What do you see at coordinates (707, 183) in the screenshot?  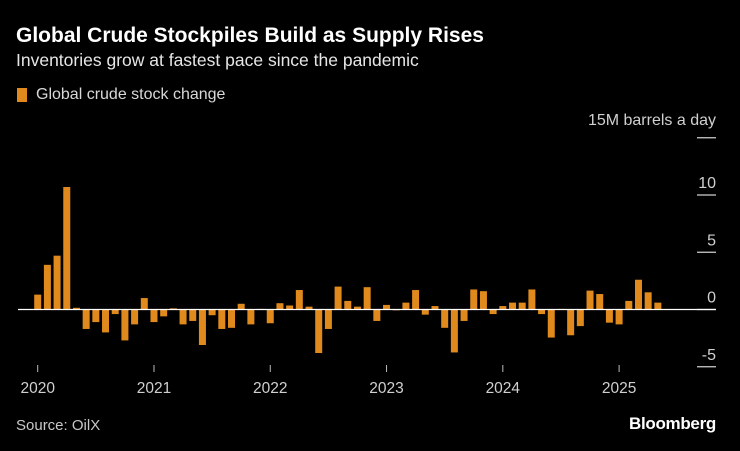 I see `y-tick-label: 10` at bounding box center [707, 183].